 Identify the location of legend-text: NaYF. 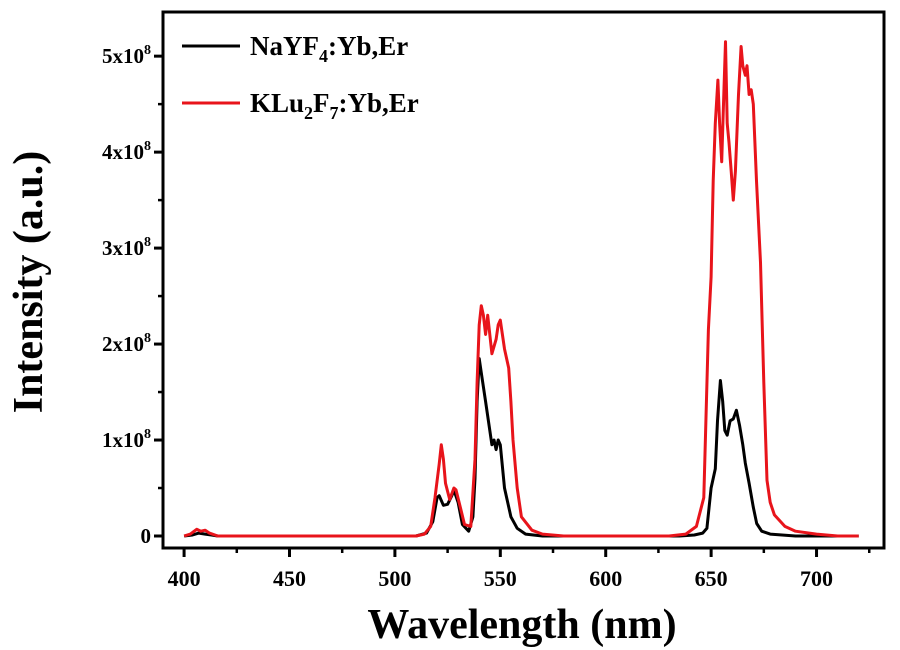
(284, 46).